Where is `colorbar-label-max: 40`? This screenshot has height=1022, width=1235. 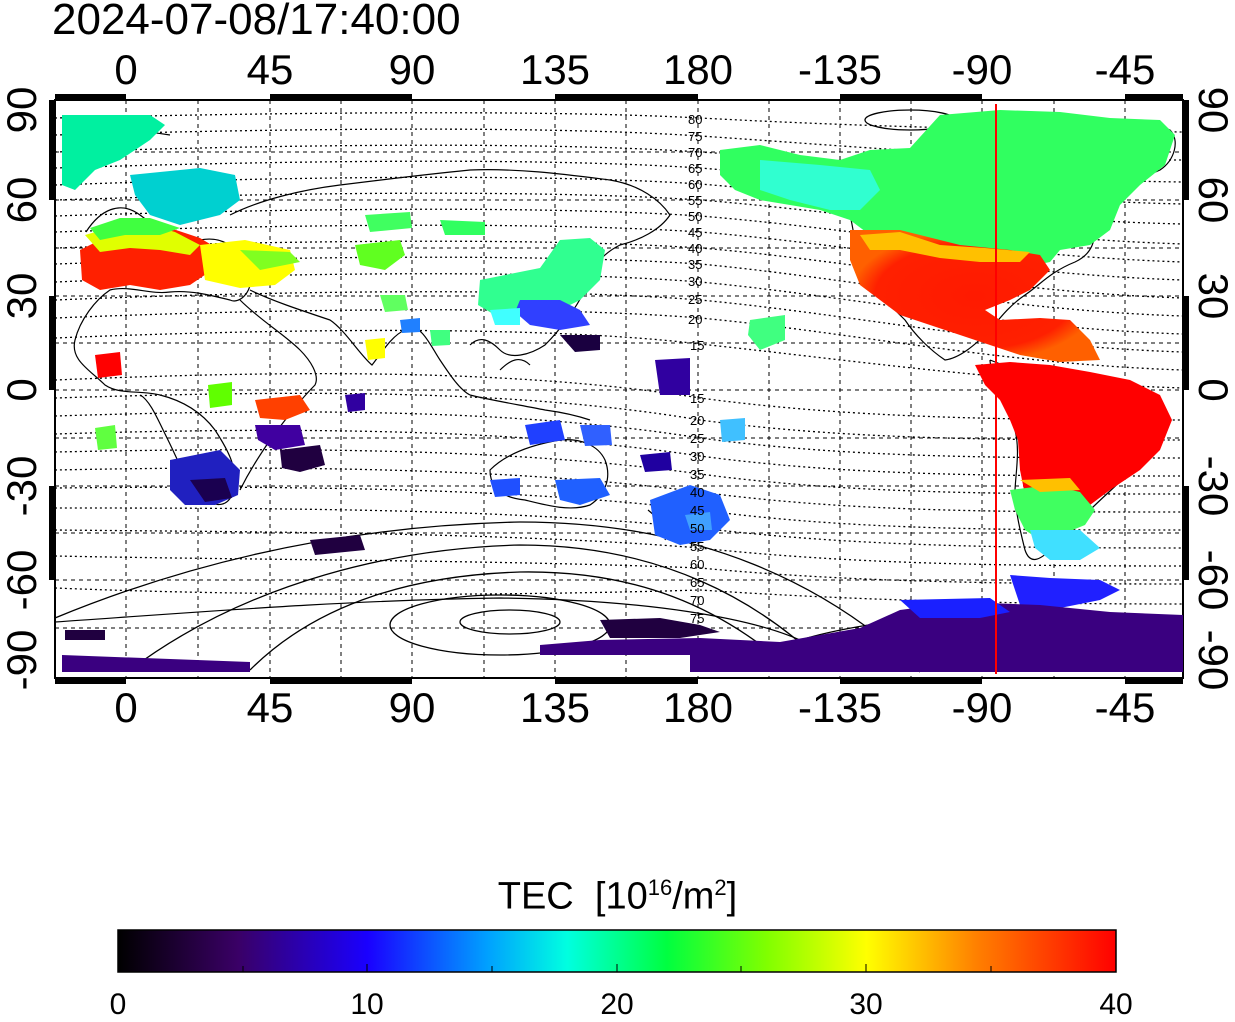
colorbar-label-max: 40 is located at coordinates (1116, 1004).